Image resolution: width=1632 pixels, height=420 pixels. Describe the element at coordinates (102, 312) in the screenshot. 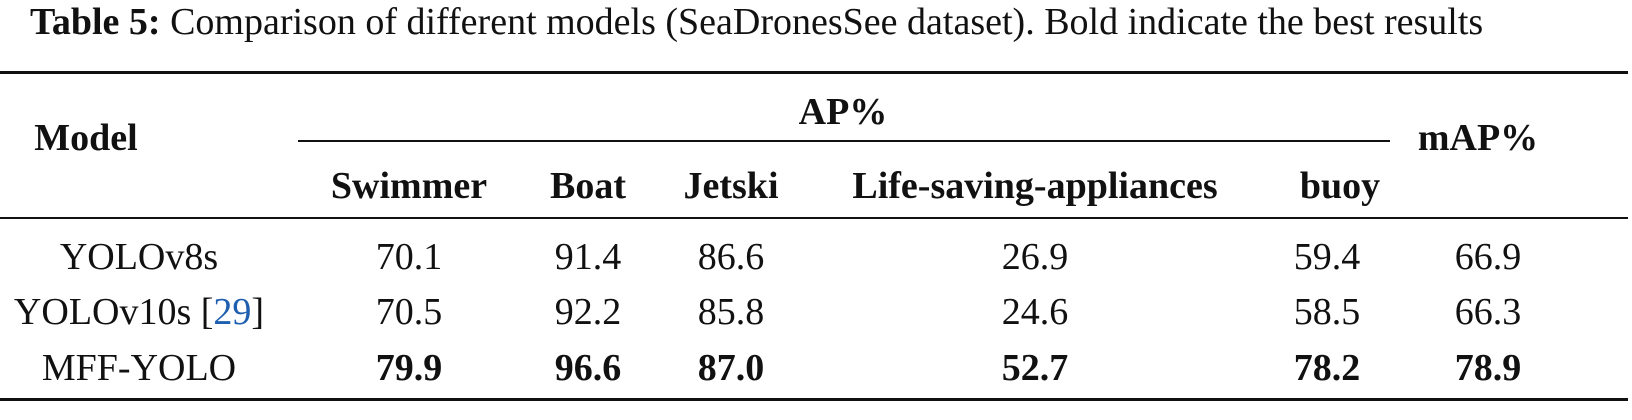

I see `row-2-model-name: YOLOv10s` at that location.